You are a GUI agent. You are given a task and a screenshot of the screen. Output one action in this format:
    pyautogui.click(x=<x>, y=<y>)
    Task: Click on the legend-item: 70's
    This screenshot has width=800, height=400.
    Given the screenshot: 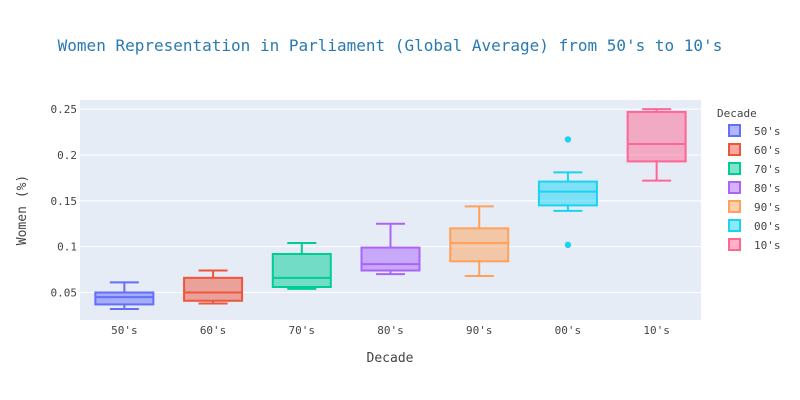 What is the action you would take?
    pyautogui.click(x=754, y=169)
    